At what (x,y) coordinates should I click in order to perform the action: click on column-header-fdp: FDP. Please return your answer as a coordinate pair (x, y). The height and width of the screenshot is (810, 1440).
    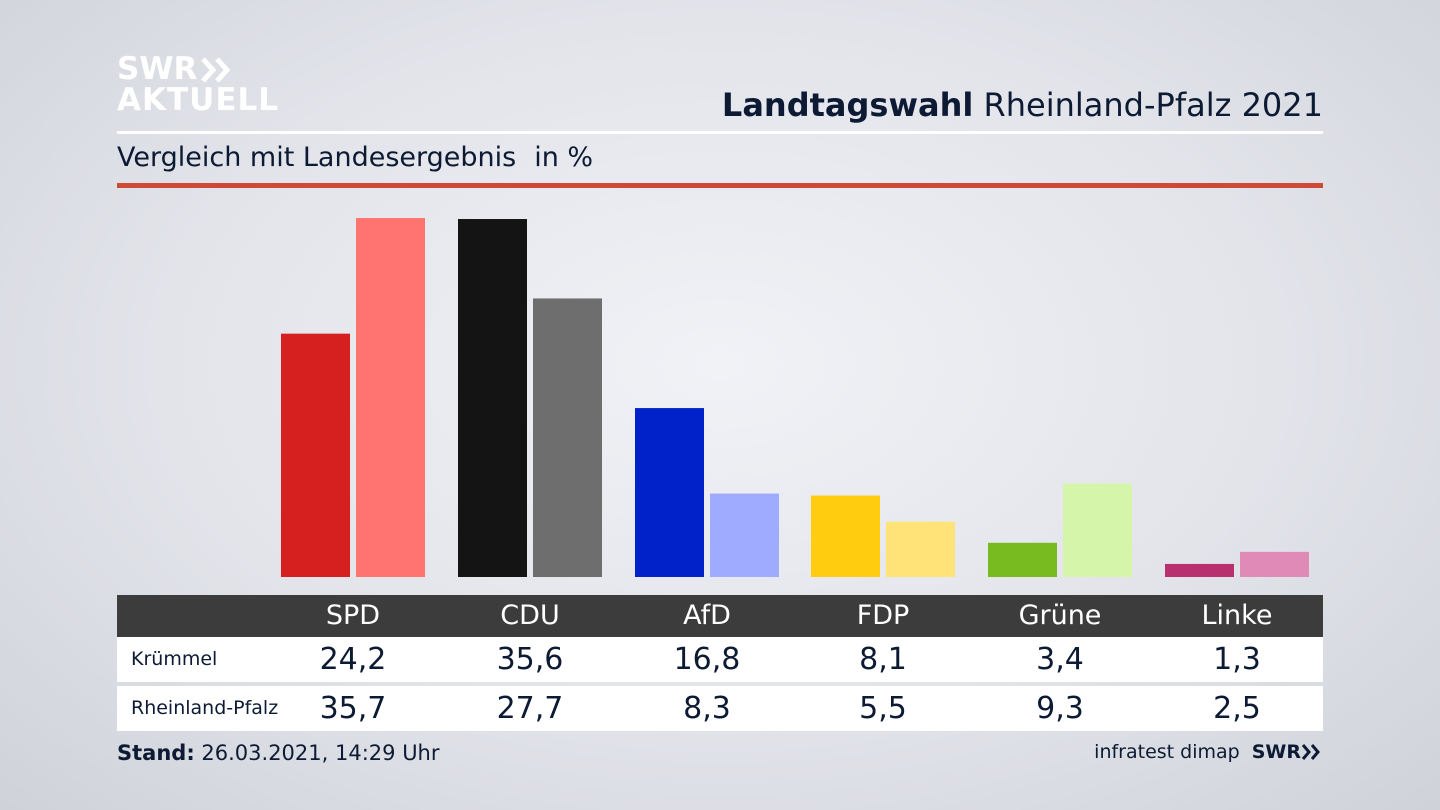
    Looking at the image, I should click on (883, 615).